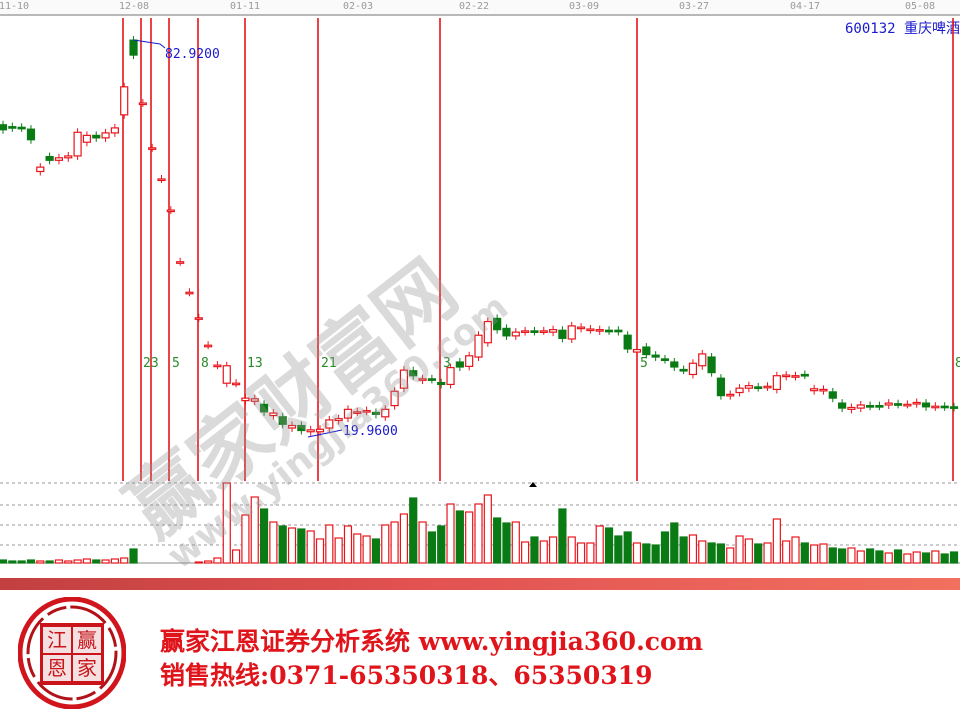 The height and width of the screenshot is (720, 960). I want to click on date-tick: 11-10, so click(15, 6).